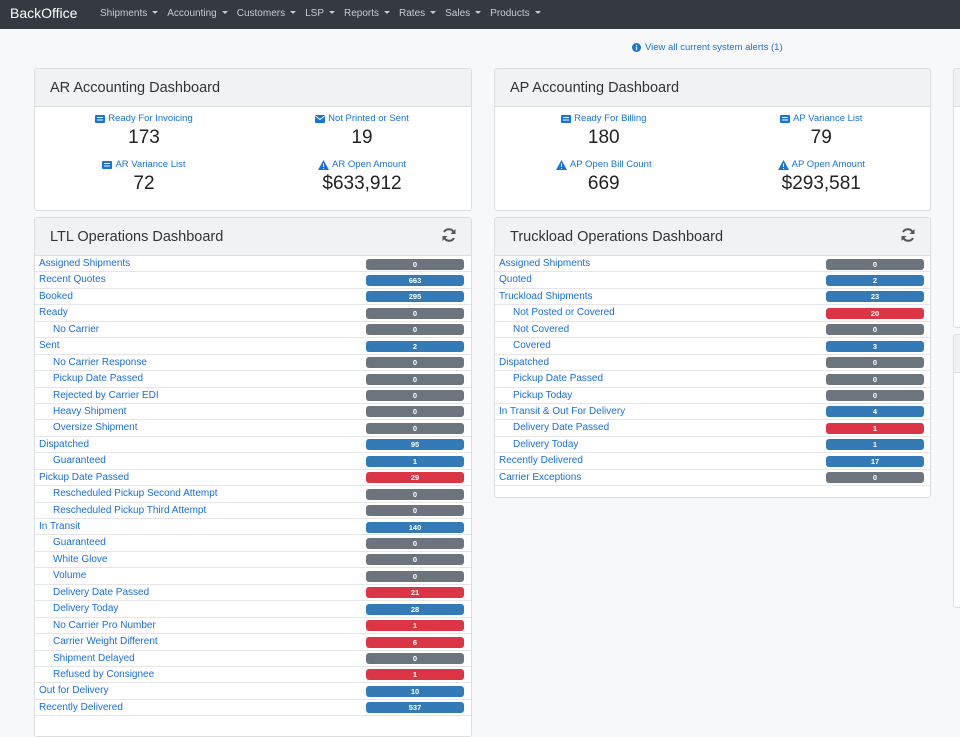 The height and width of the screenshot is (737, 960). Describe the element at coordinates (253, 346) in the screenshot. I see `status-row: Sent 2` at that location.